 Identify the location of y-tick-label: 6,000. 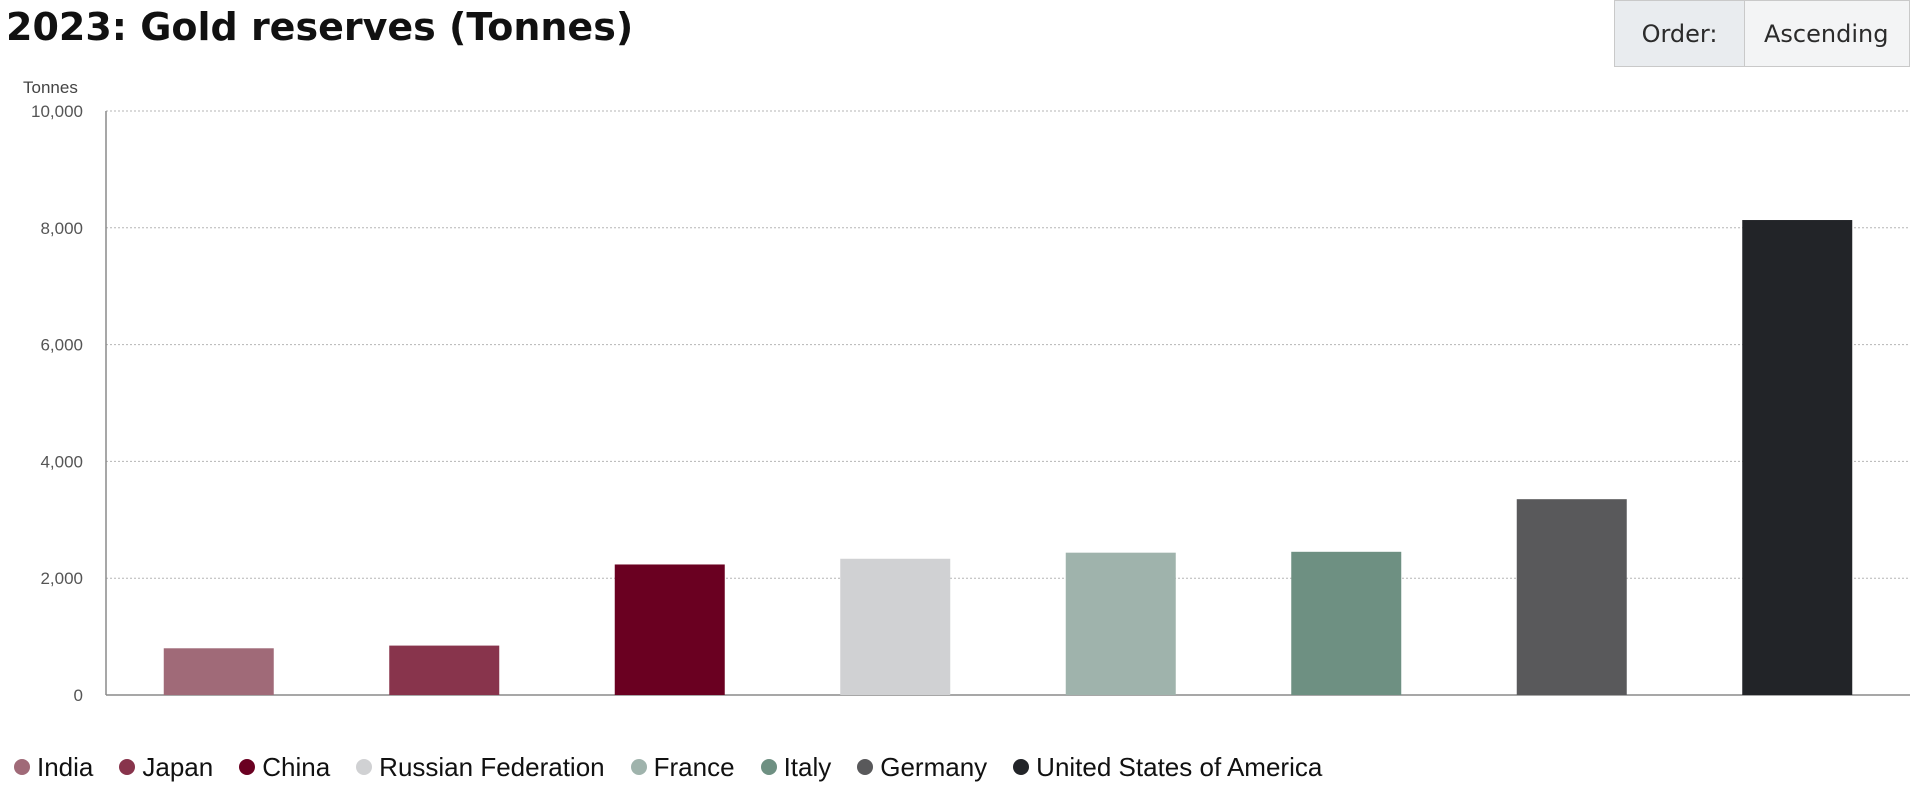
(61, 345).